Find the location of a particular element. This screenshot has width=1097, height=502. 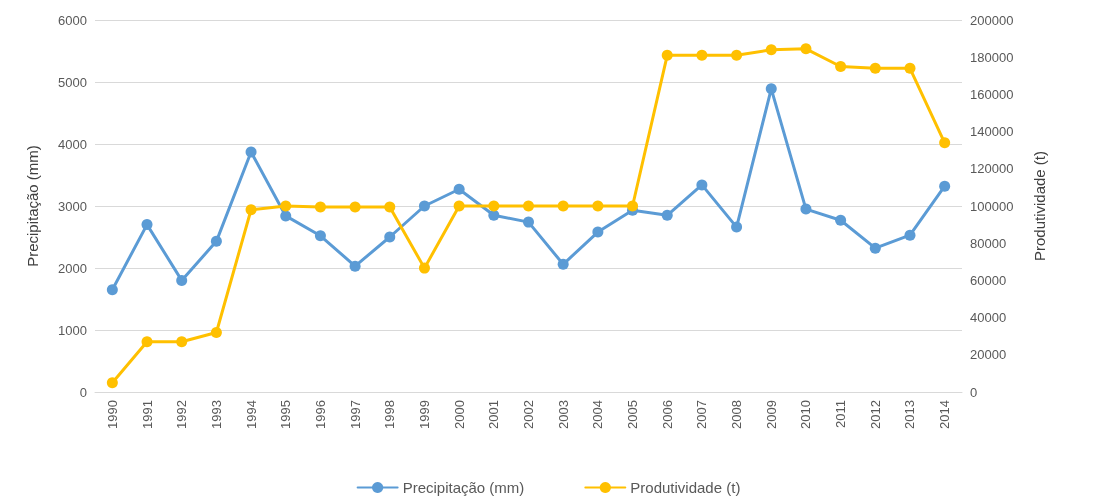

y2-tick-label: 40000 is located at coordinates (988, 318).